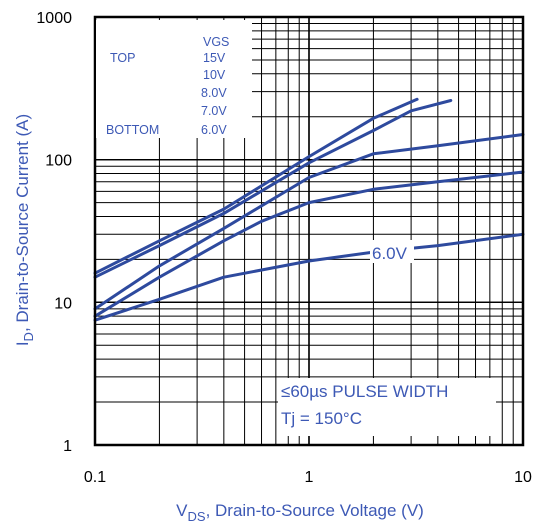  I want to click on legend-entry: 6.0V, so click(214, 130).